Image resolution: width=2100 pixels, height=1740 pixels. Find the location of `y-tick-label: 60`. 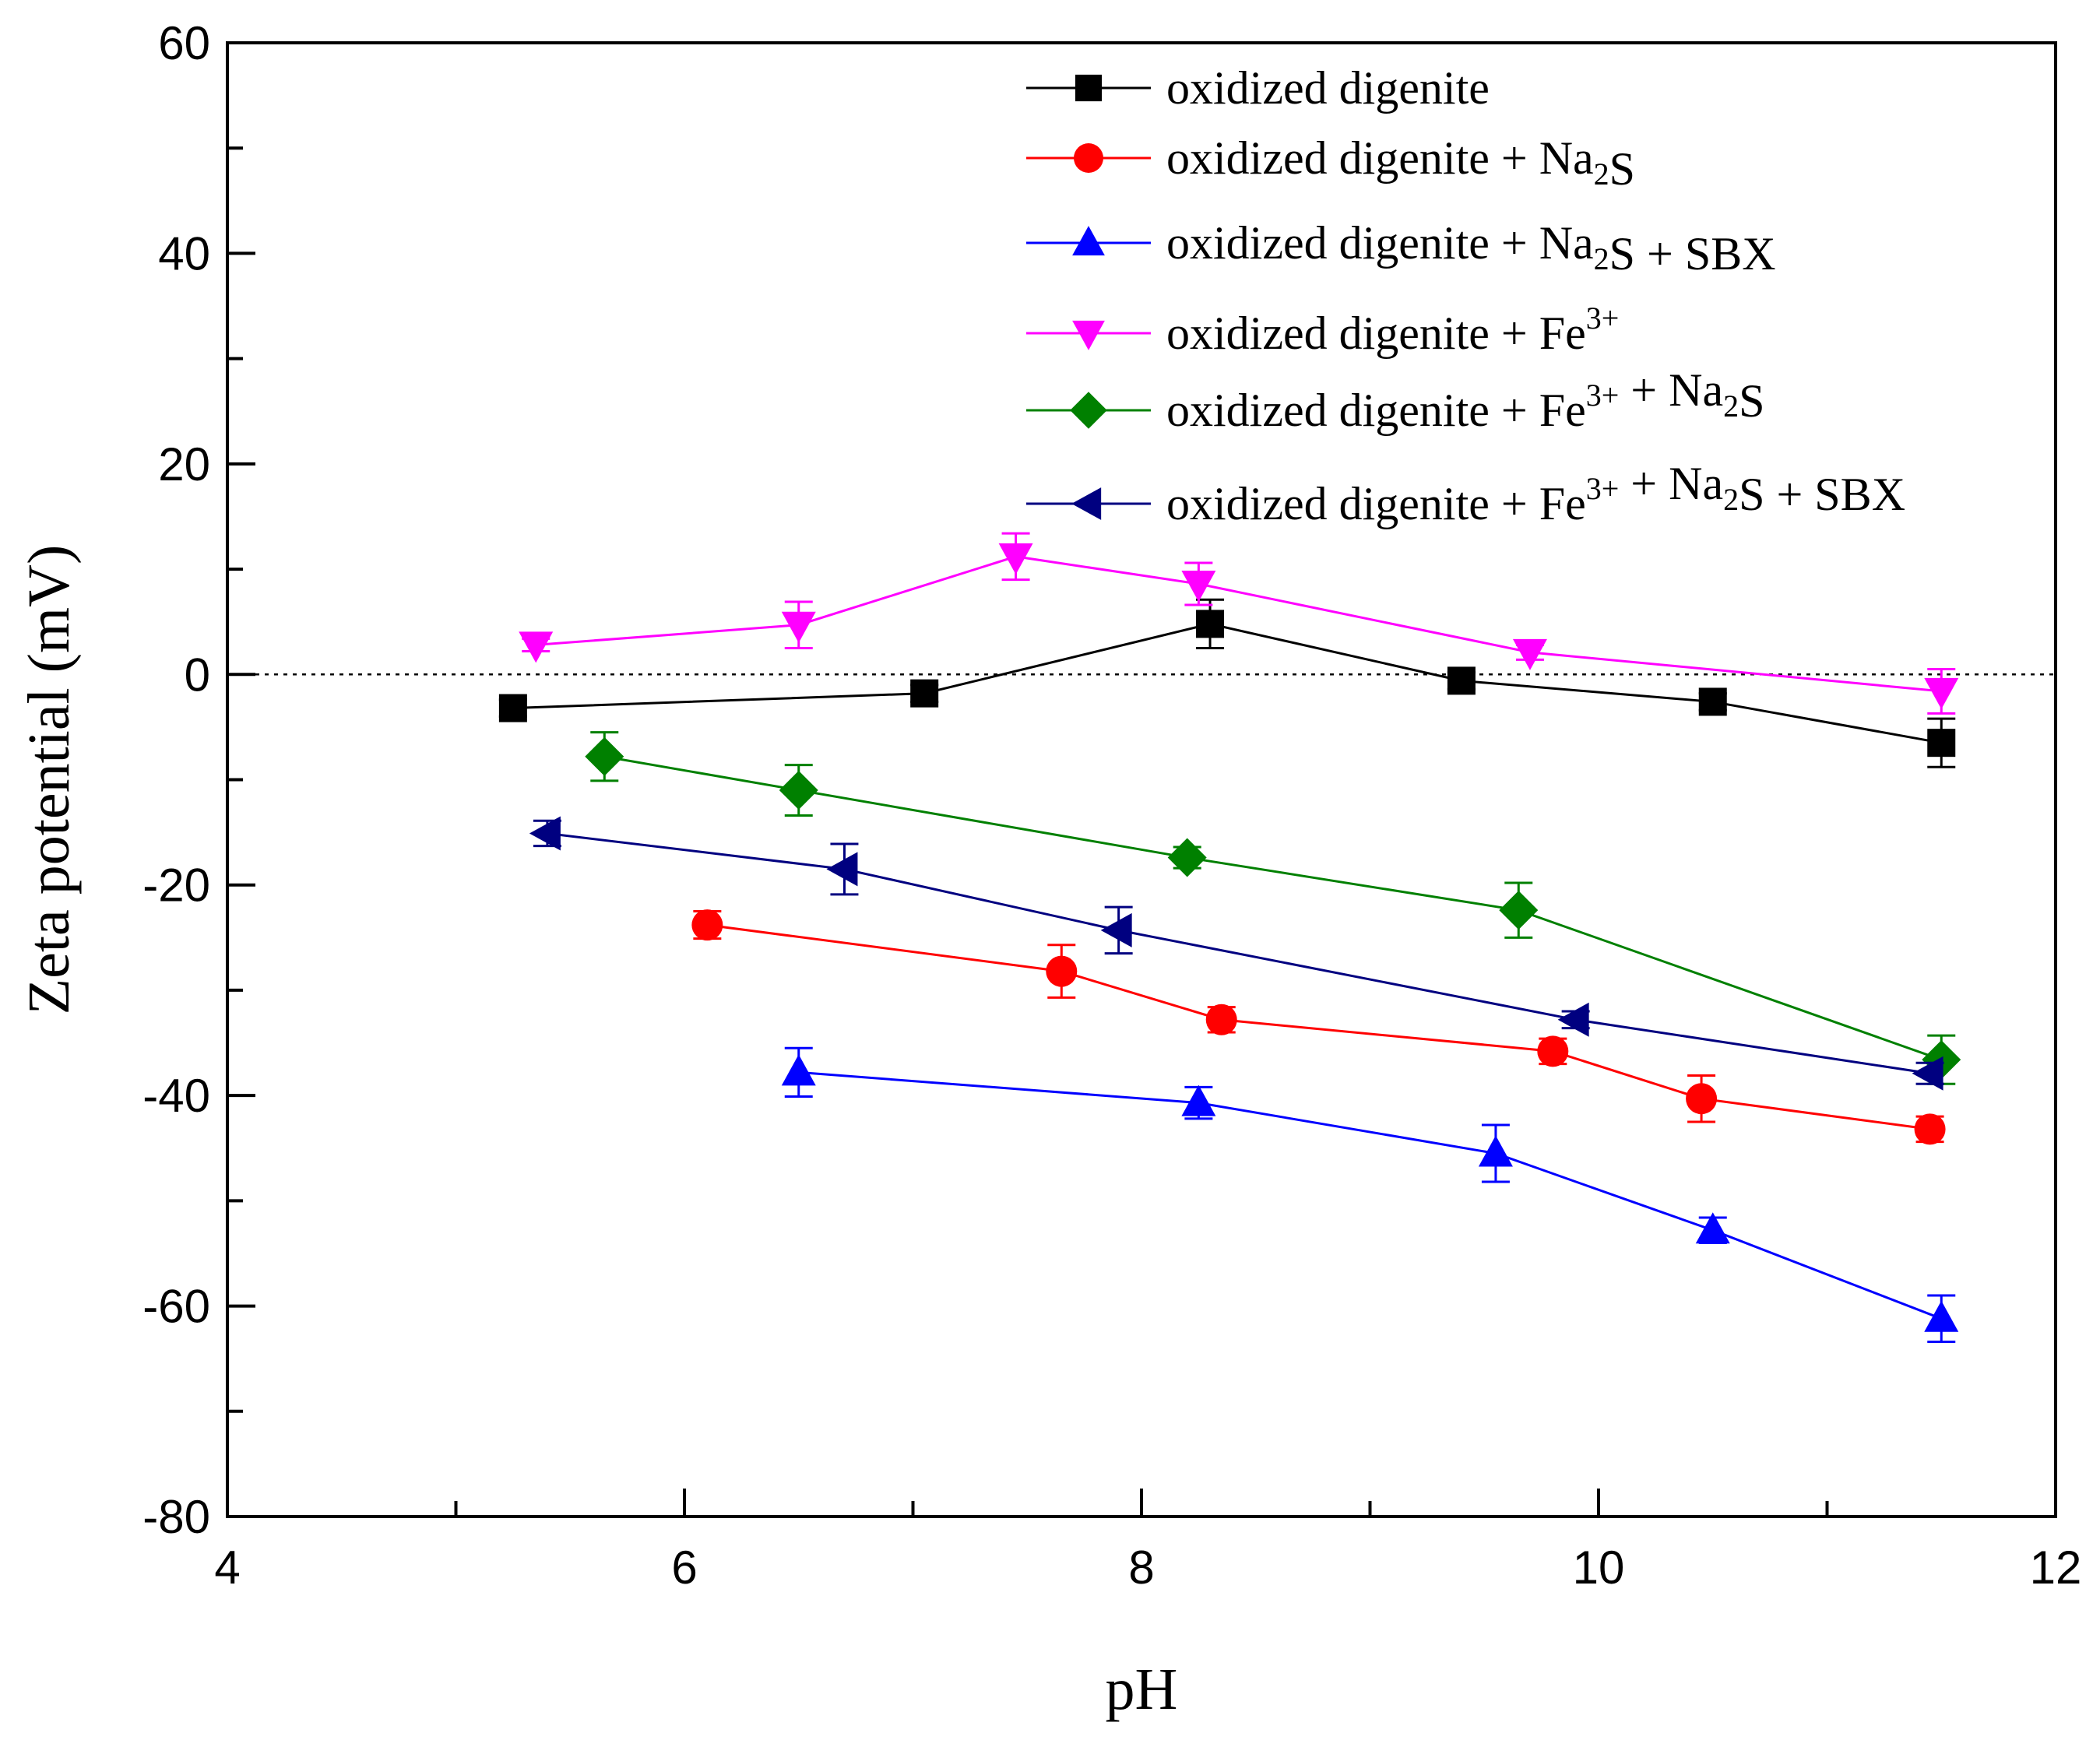

y-tick-label: 60 is located at coordinates (184, 43).